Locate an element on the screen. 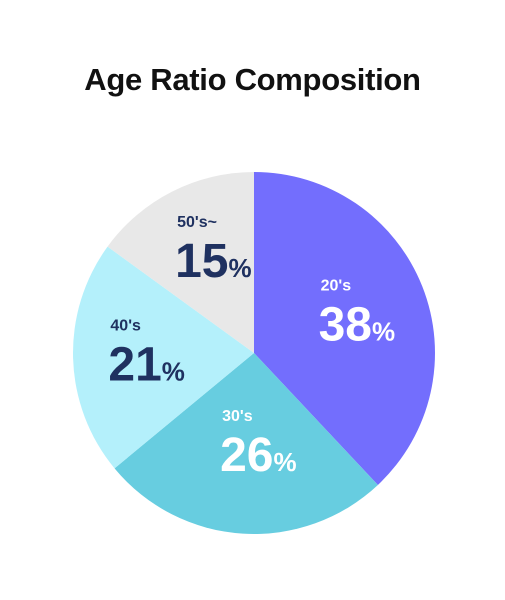 This screenshot has height=600, width=505. slice-label-2: 40's 21% is located at coordinates (146, 355).